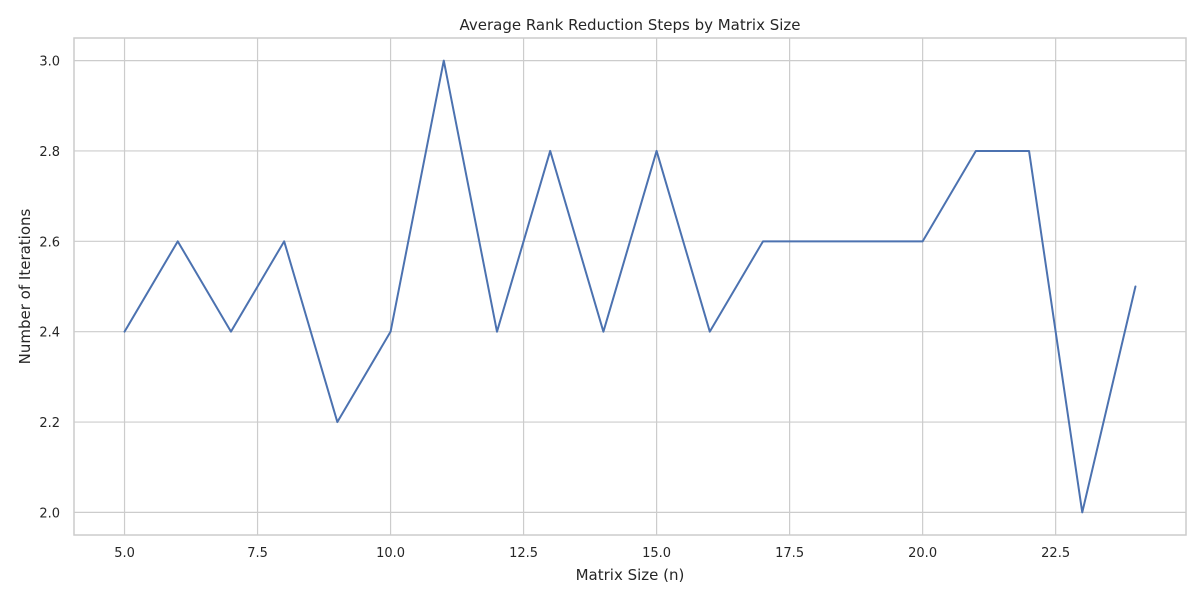 The width and height of the screenshot is (1200, 600). I want to click on x-tick-label: 15.0, so click(656, 553).